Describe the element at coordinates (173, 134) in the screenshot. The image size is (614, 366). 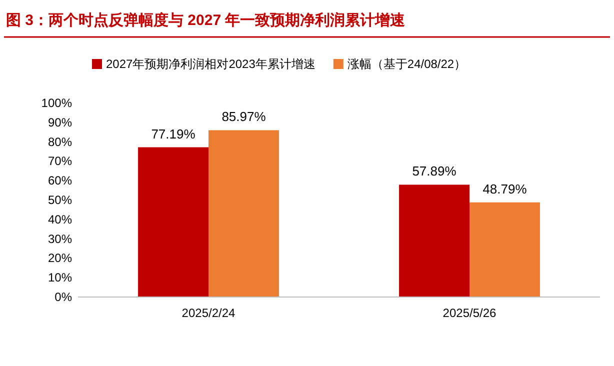
I see `data-label: 77.19%` at that location.